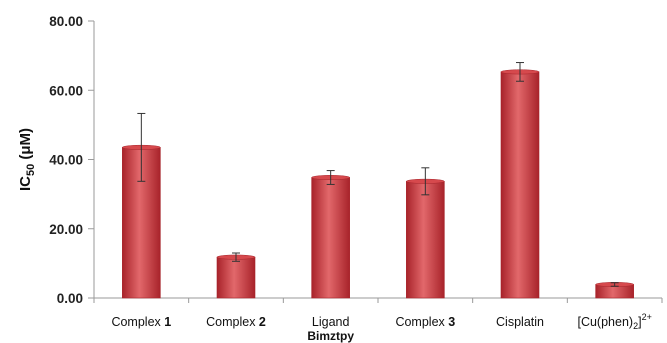 The image size is (667, 343). What do you see at coordinates (330, 336) in the screenshot?
I see `x-sub-label: Bimztpy` at bounding box center [330, 336].